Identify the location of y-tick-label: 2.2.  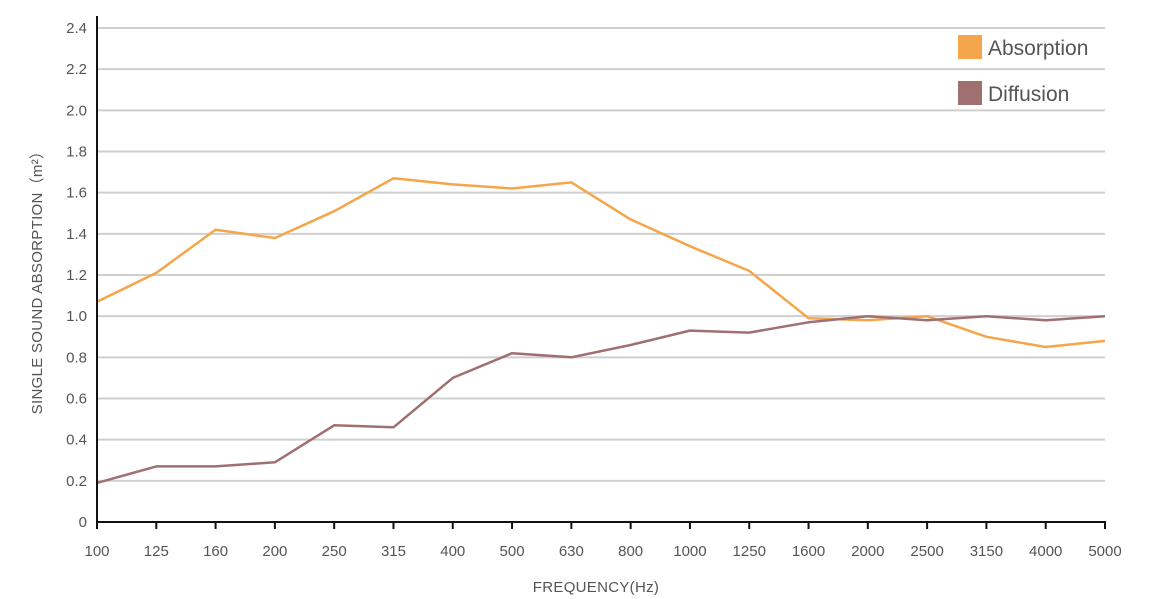
(76, 69).